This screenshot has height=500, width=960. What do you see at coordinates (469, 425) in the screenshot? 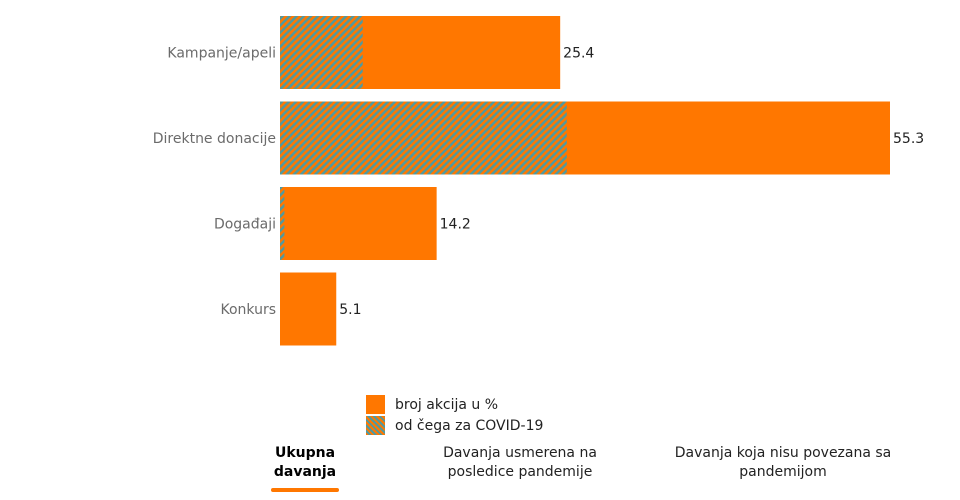
I see `legend-label-covid: od čega za COVID-19` at bounding box center [469, 425].